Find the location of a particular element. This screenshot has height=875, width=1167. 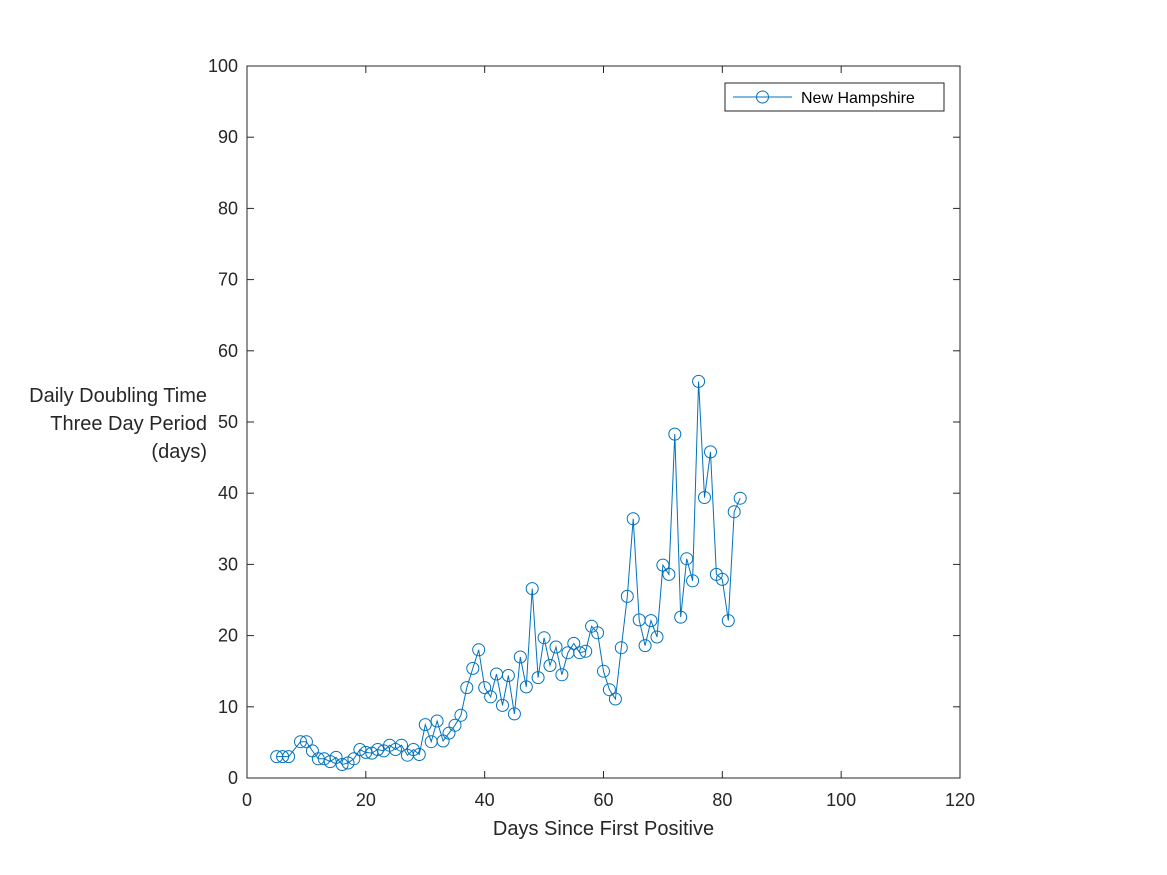

legend-label: New Hampshire is located at coordinates (858, 98).